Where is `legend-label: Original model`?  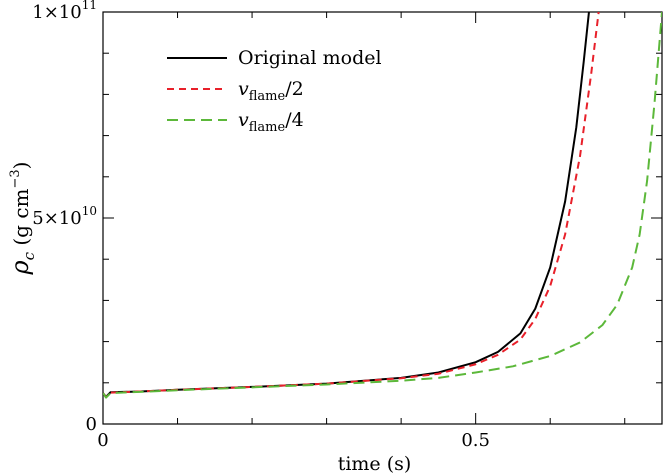
legend-label: Original model is located at coordinates (310, 58).